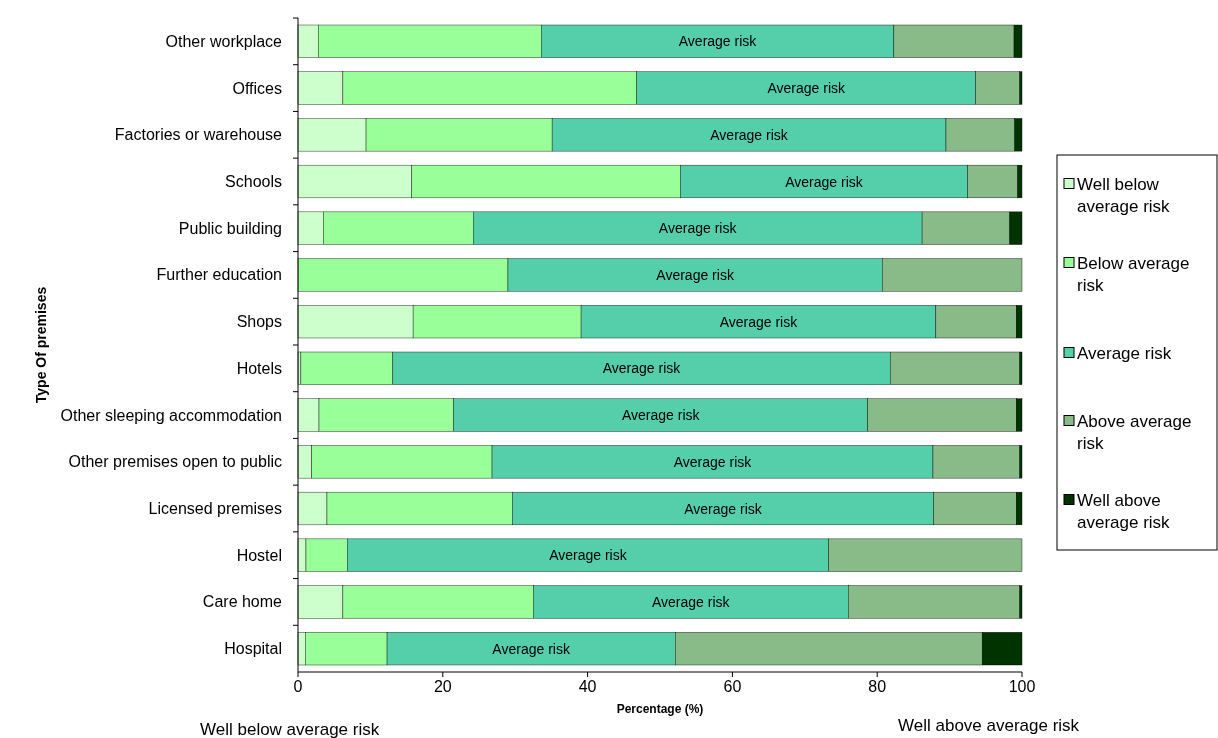 The width and height of the screenshot is (1218, 738). I want to click on legend-label: Above average risk, so click(1134, 431).